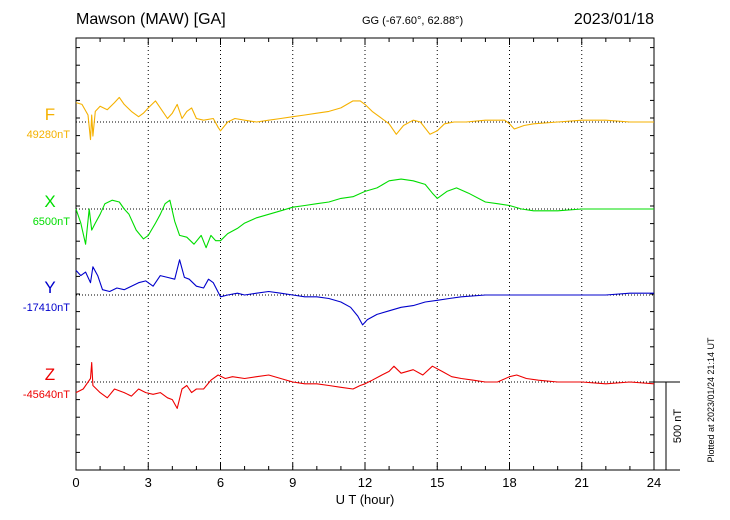  Describe the element at coordinates (49, 201) in the screenshot. I see `series-name-X: X` at that location.